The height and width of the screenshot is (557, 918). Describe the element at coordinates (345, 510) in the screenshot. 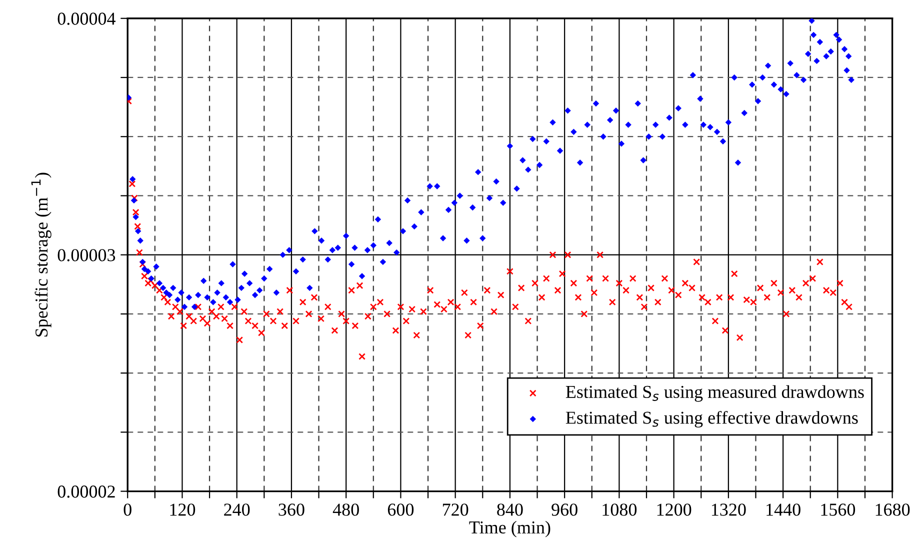

I see `x-tick-label: 480` at that location.